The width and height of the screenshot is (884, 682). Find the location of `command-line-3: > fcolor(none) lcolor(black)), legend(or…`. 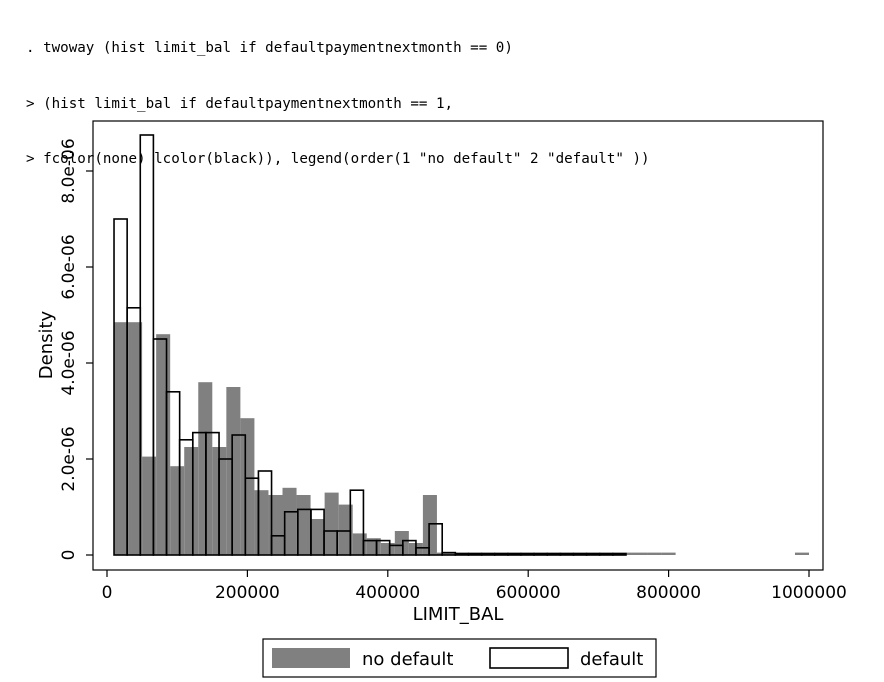

command-line-3: > fcolor(none) lcolor(black)), legend(or… is located at coordinates (338, 159).